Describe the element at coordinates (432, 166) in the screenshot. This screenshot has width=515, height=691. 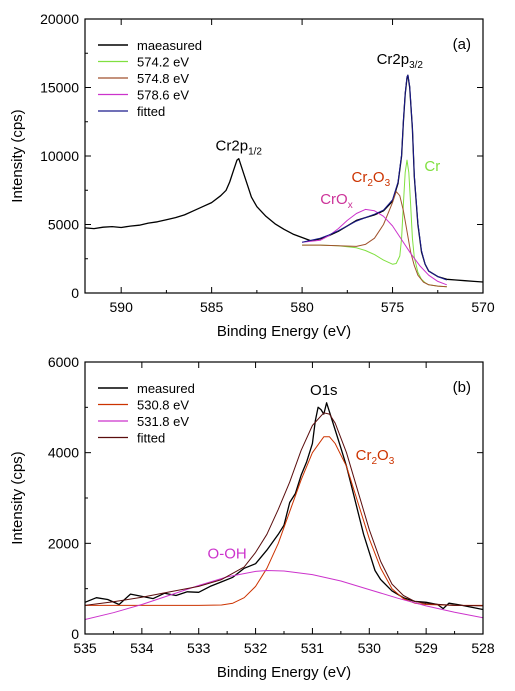
I see `annotation-cr: Cr` at that location.